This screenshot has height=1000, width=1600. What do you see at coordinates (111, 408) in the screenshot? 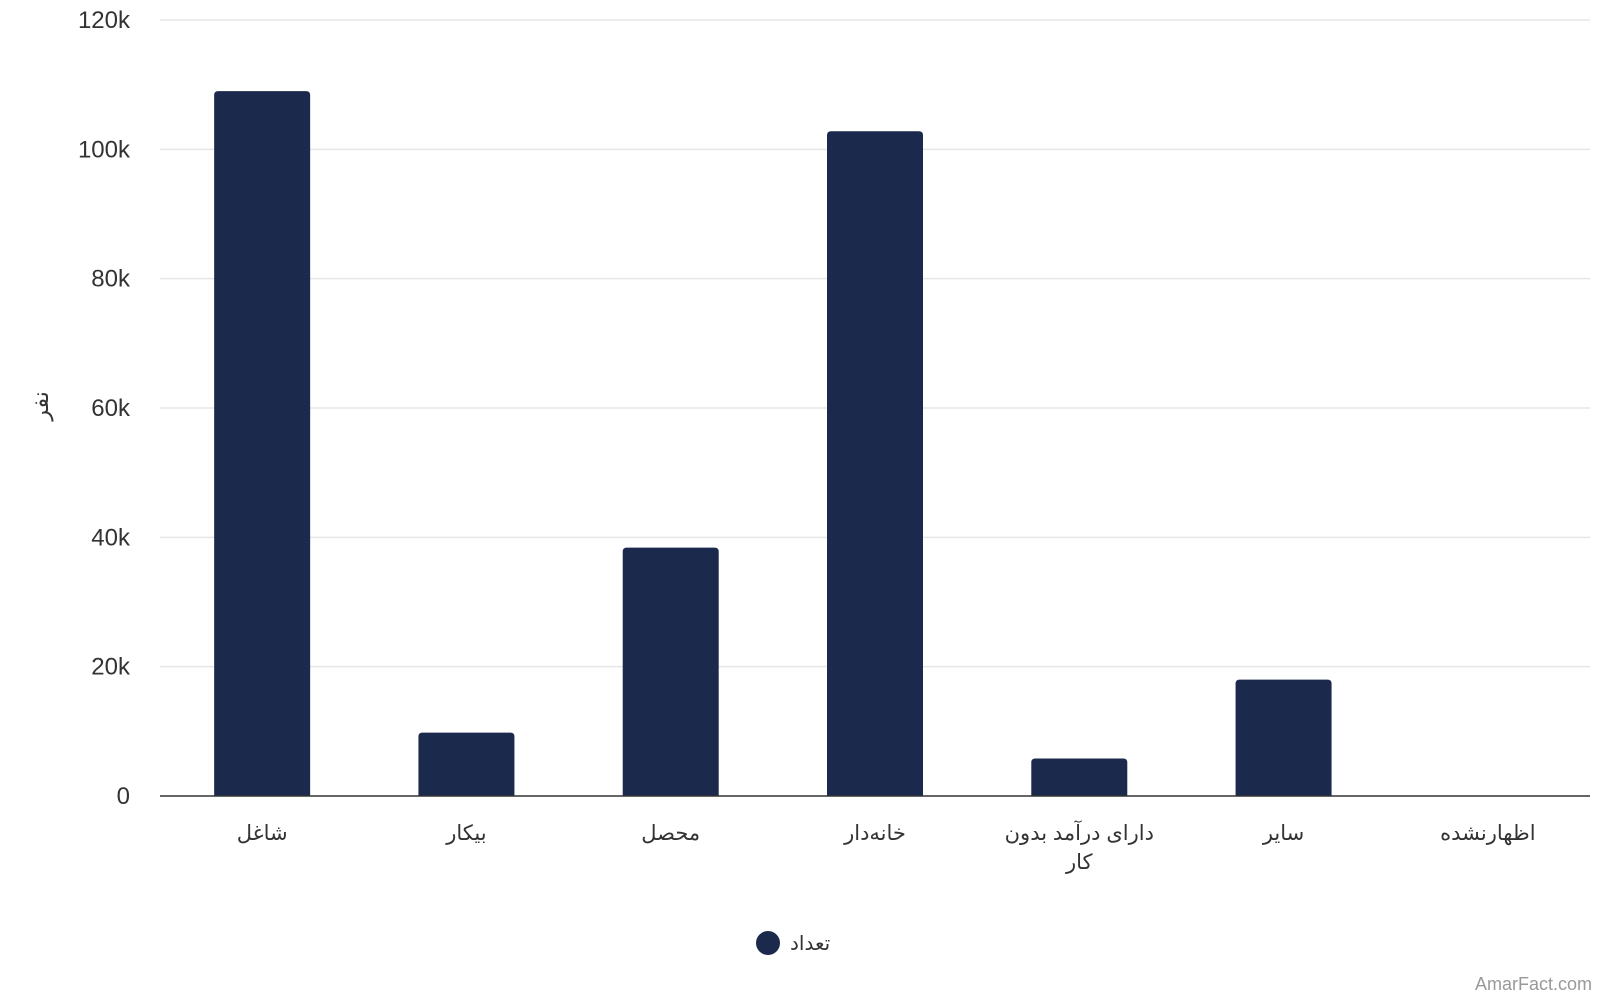
I see `y-tick-label: 60k` at bounding box center [111, 408].